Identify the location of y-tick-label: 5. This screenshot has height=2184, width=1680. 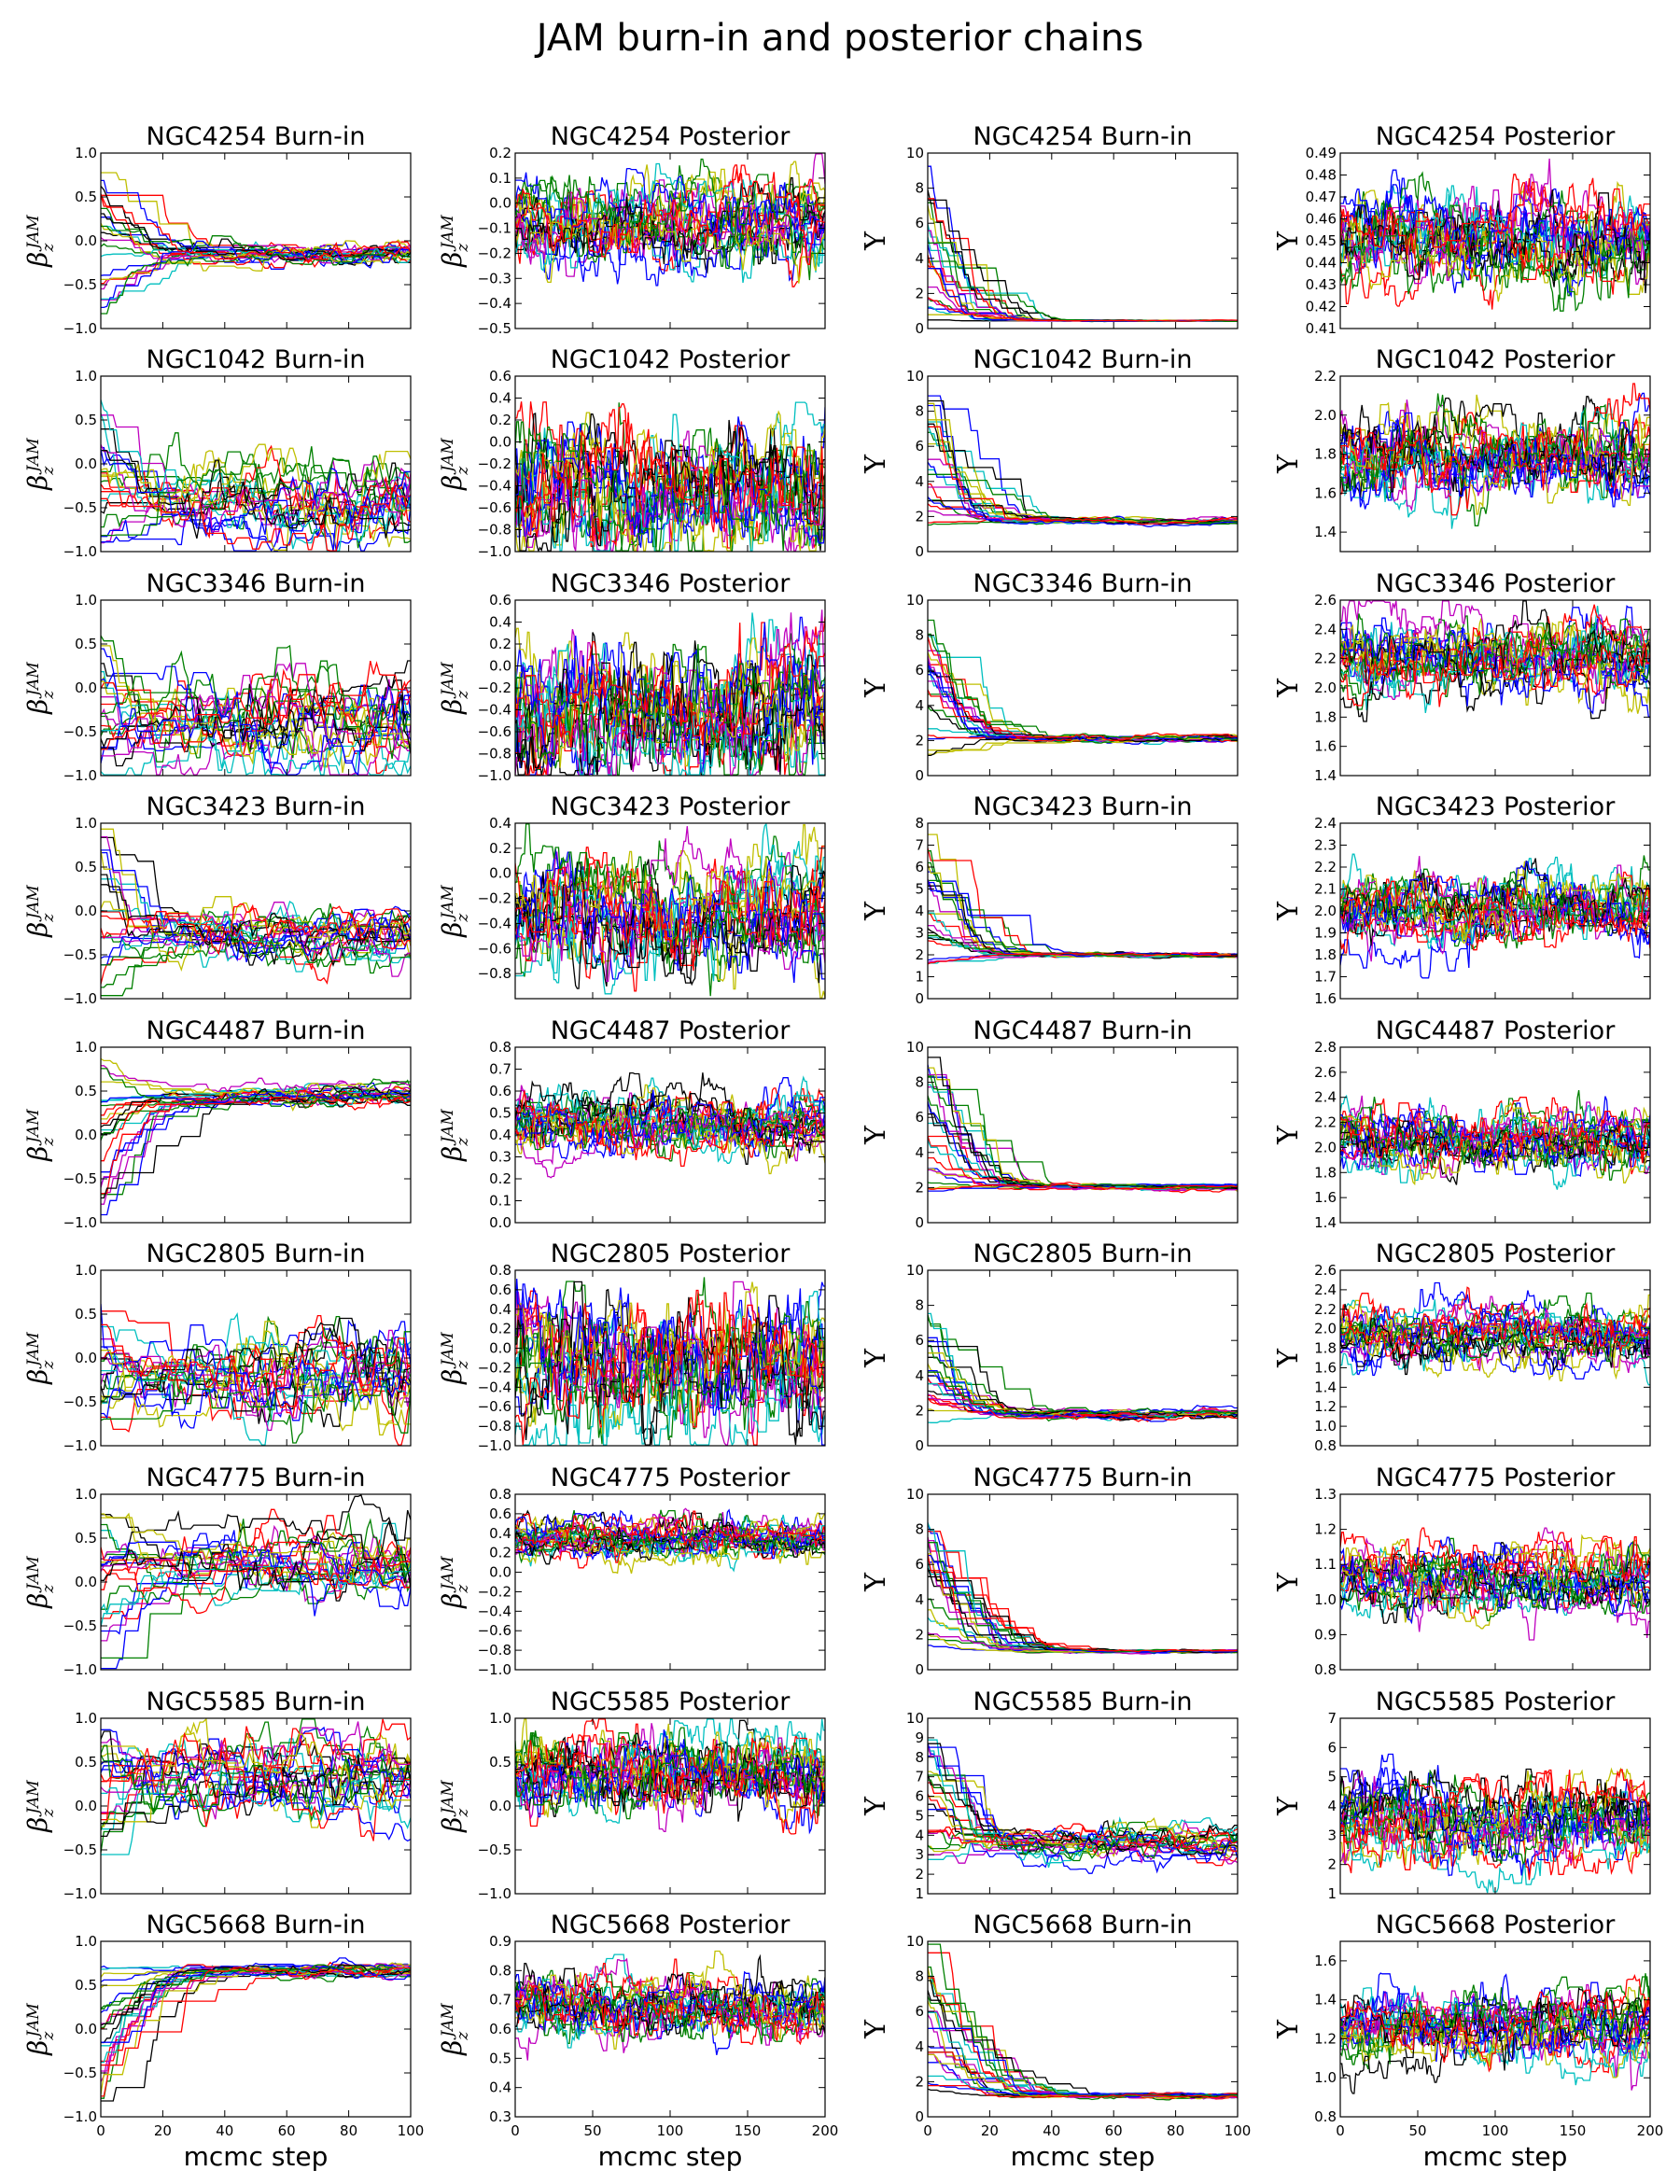
(919, 889).